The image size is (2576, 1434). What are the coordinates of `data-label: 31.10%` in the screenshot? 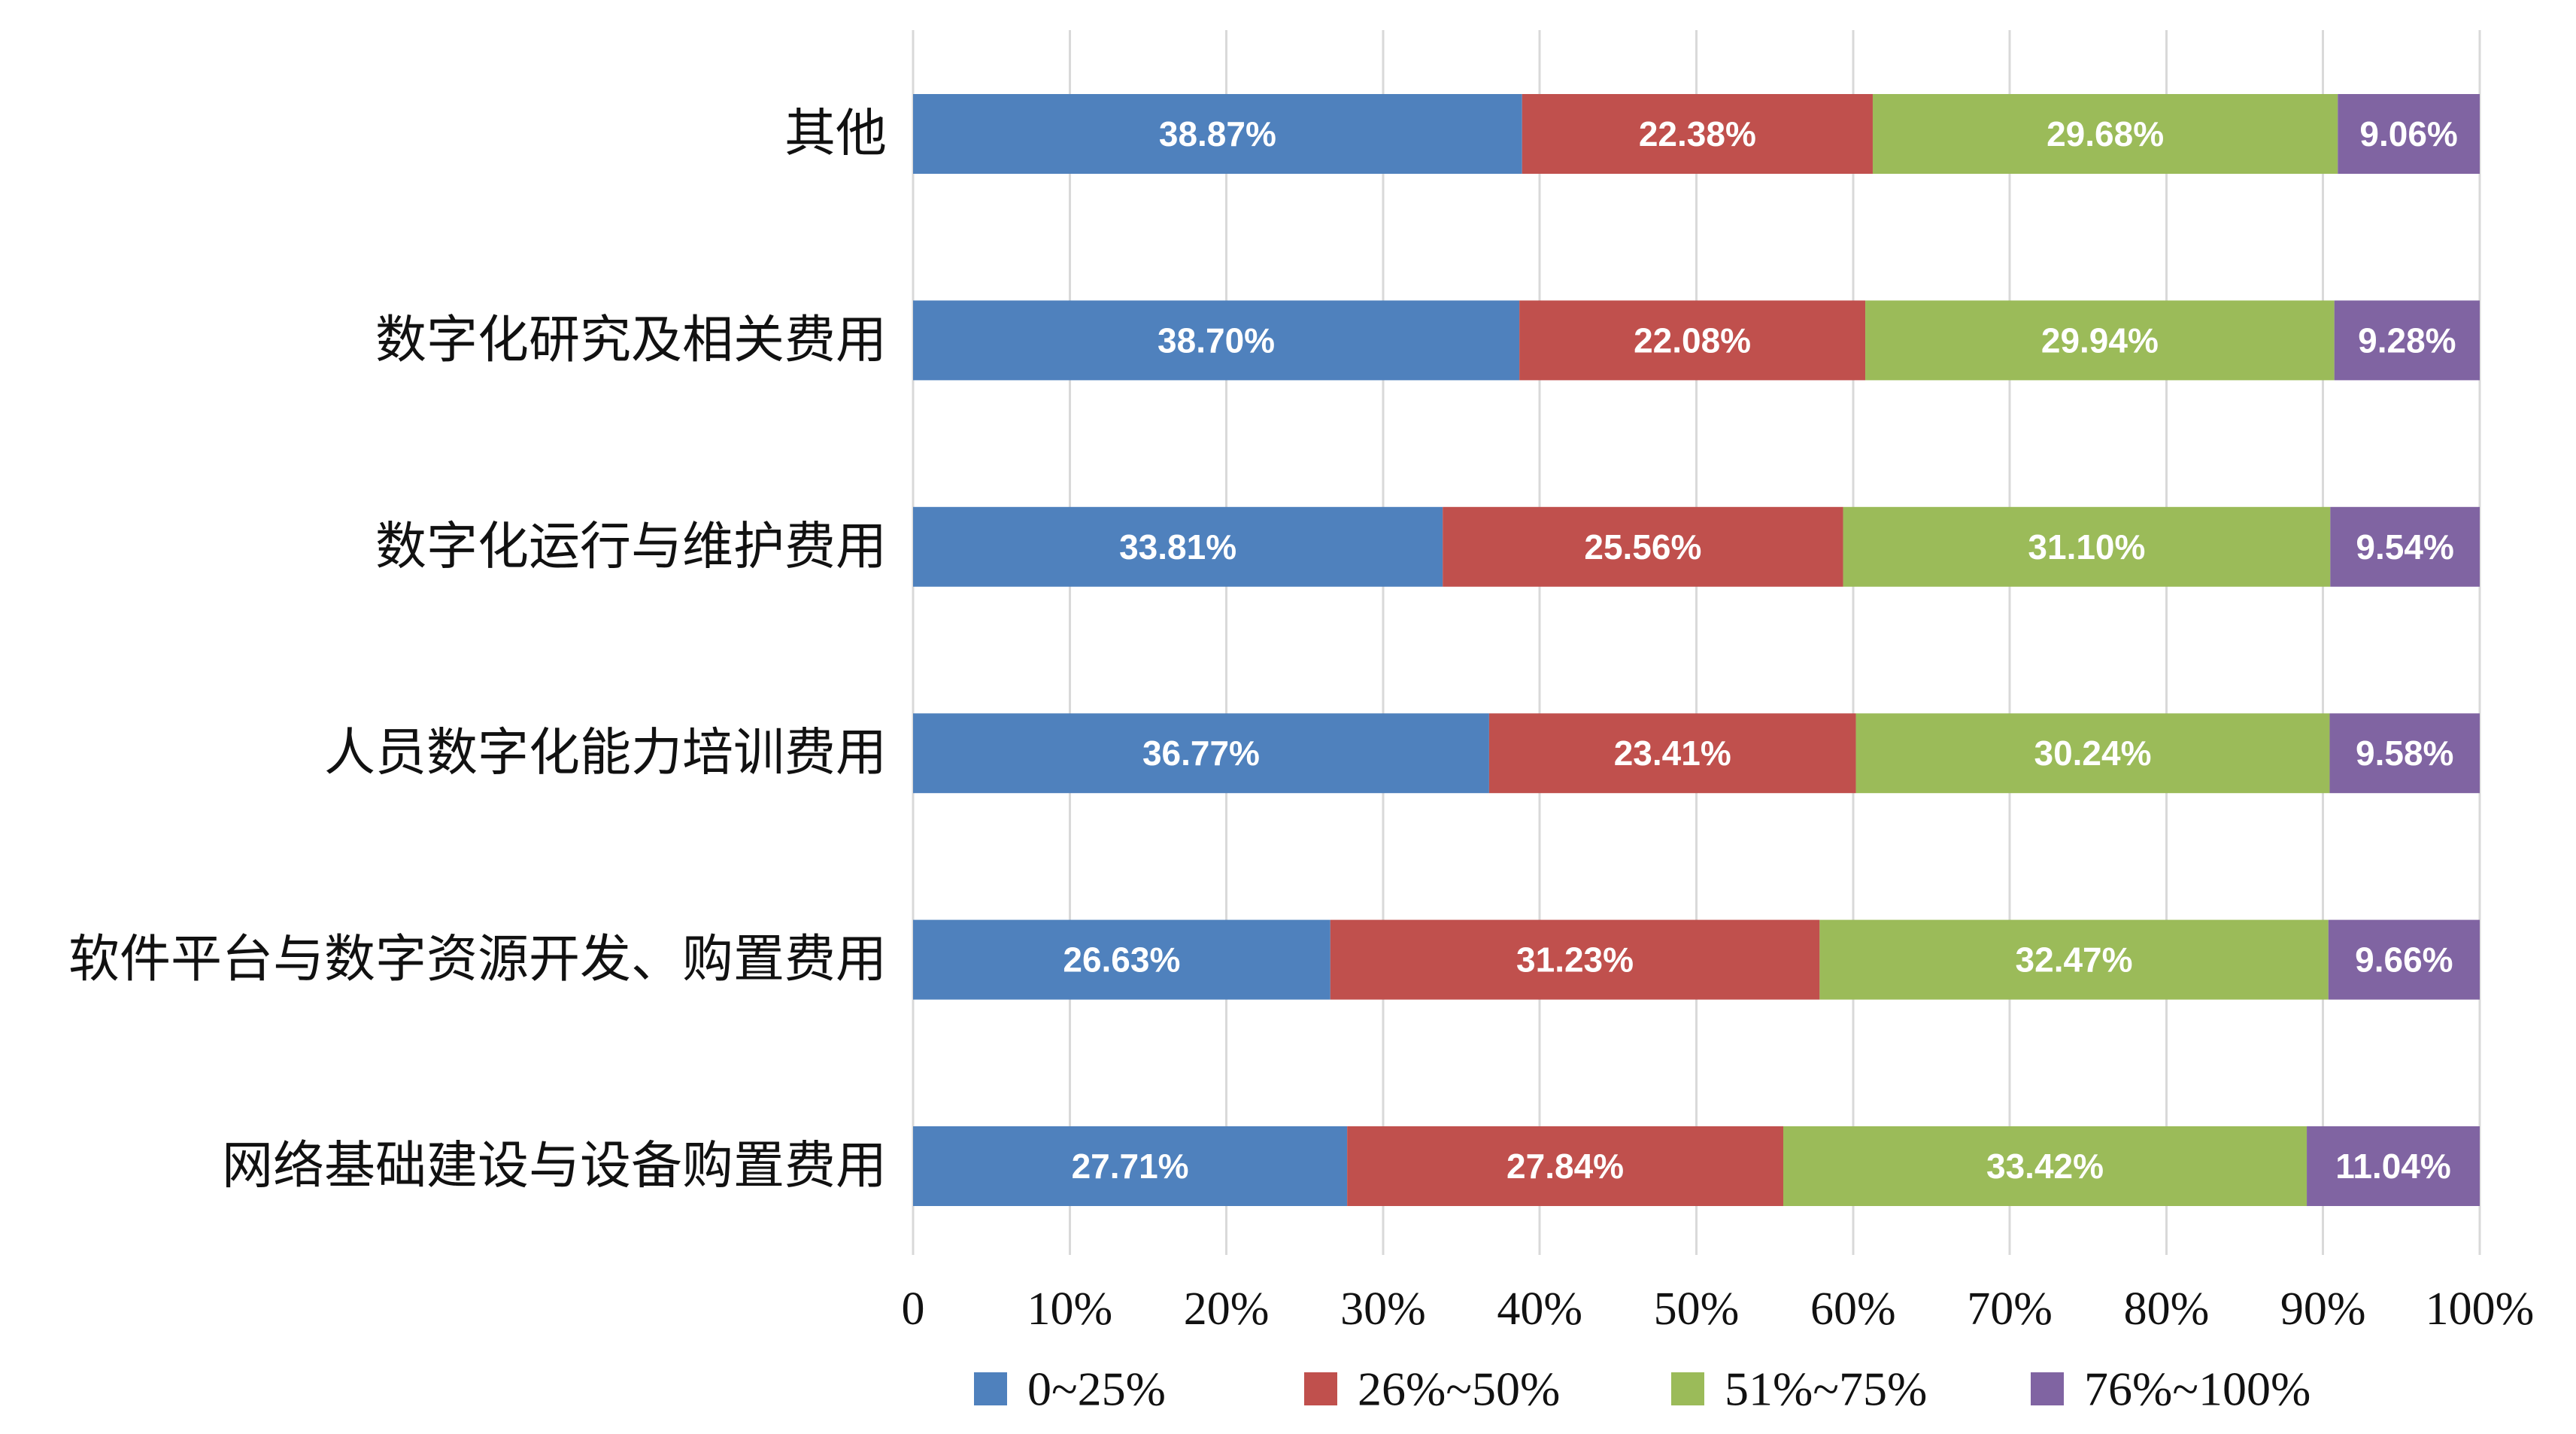 It's located at (2086, 547).